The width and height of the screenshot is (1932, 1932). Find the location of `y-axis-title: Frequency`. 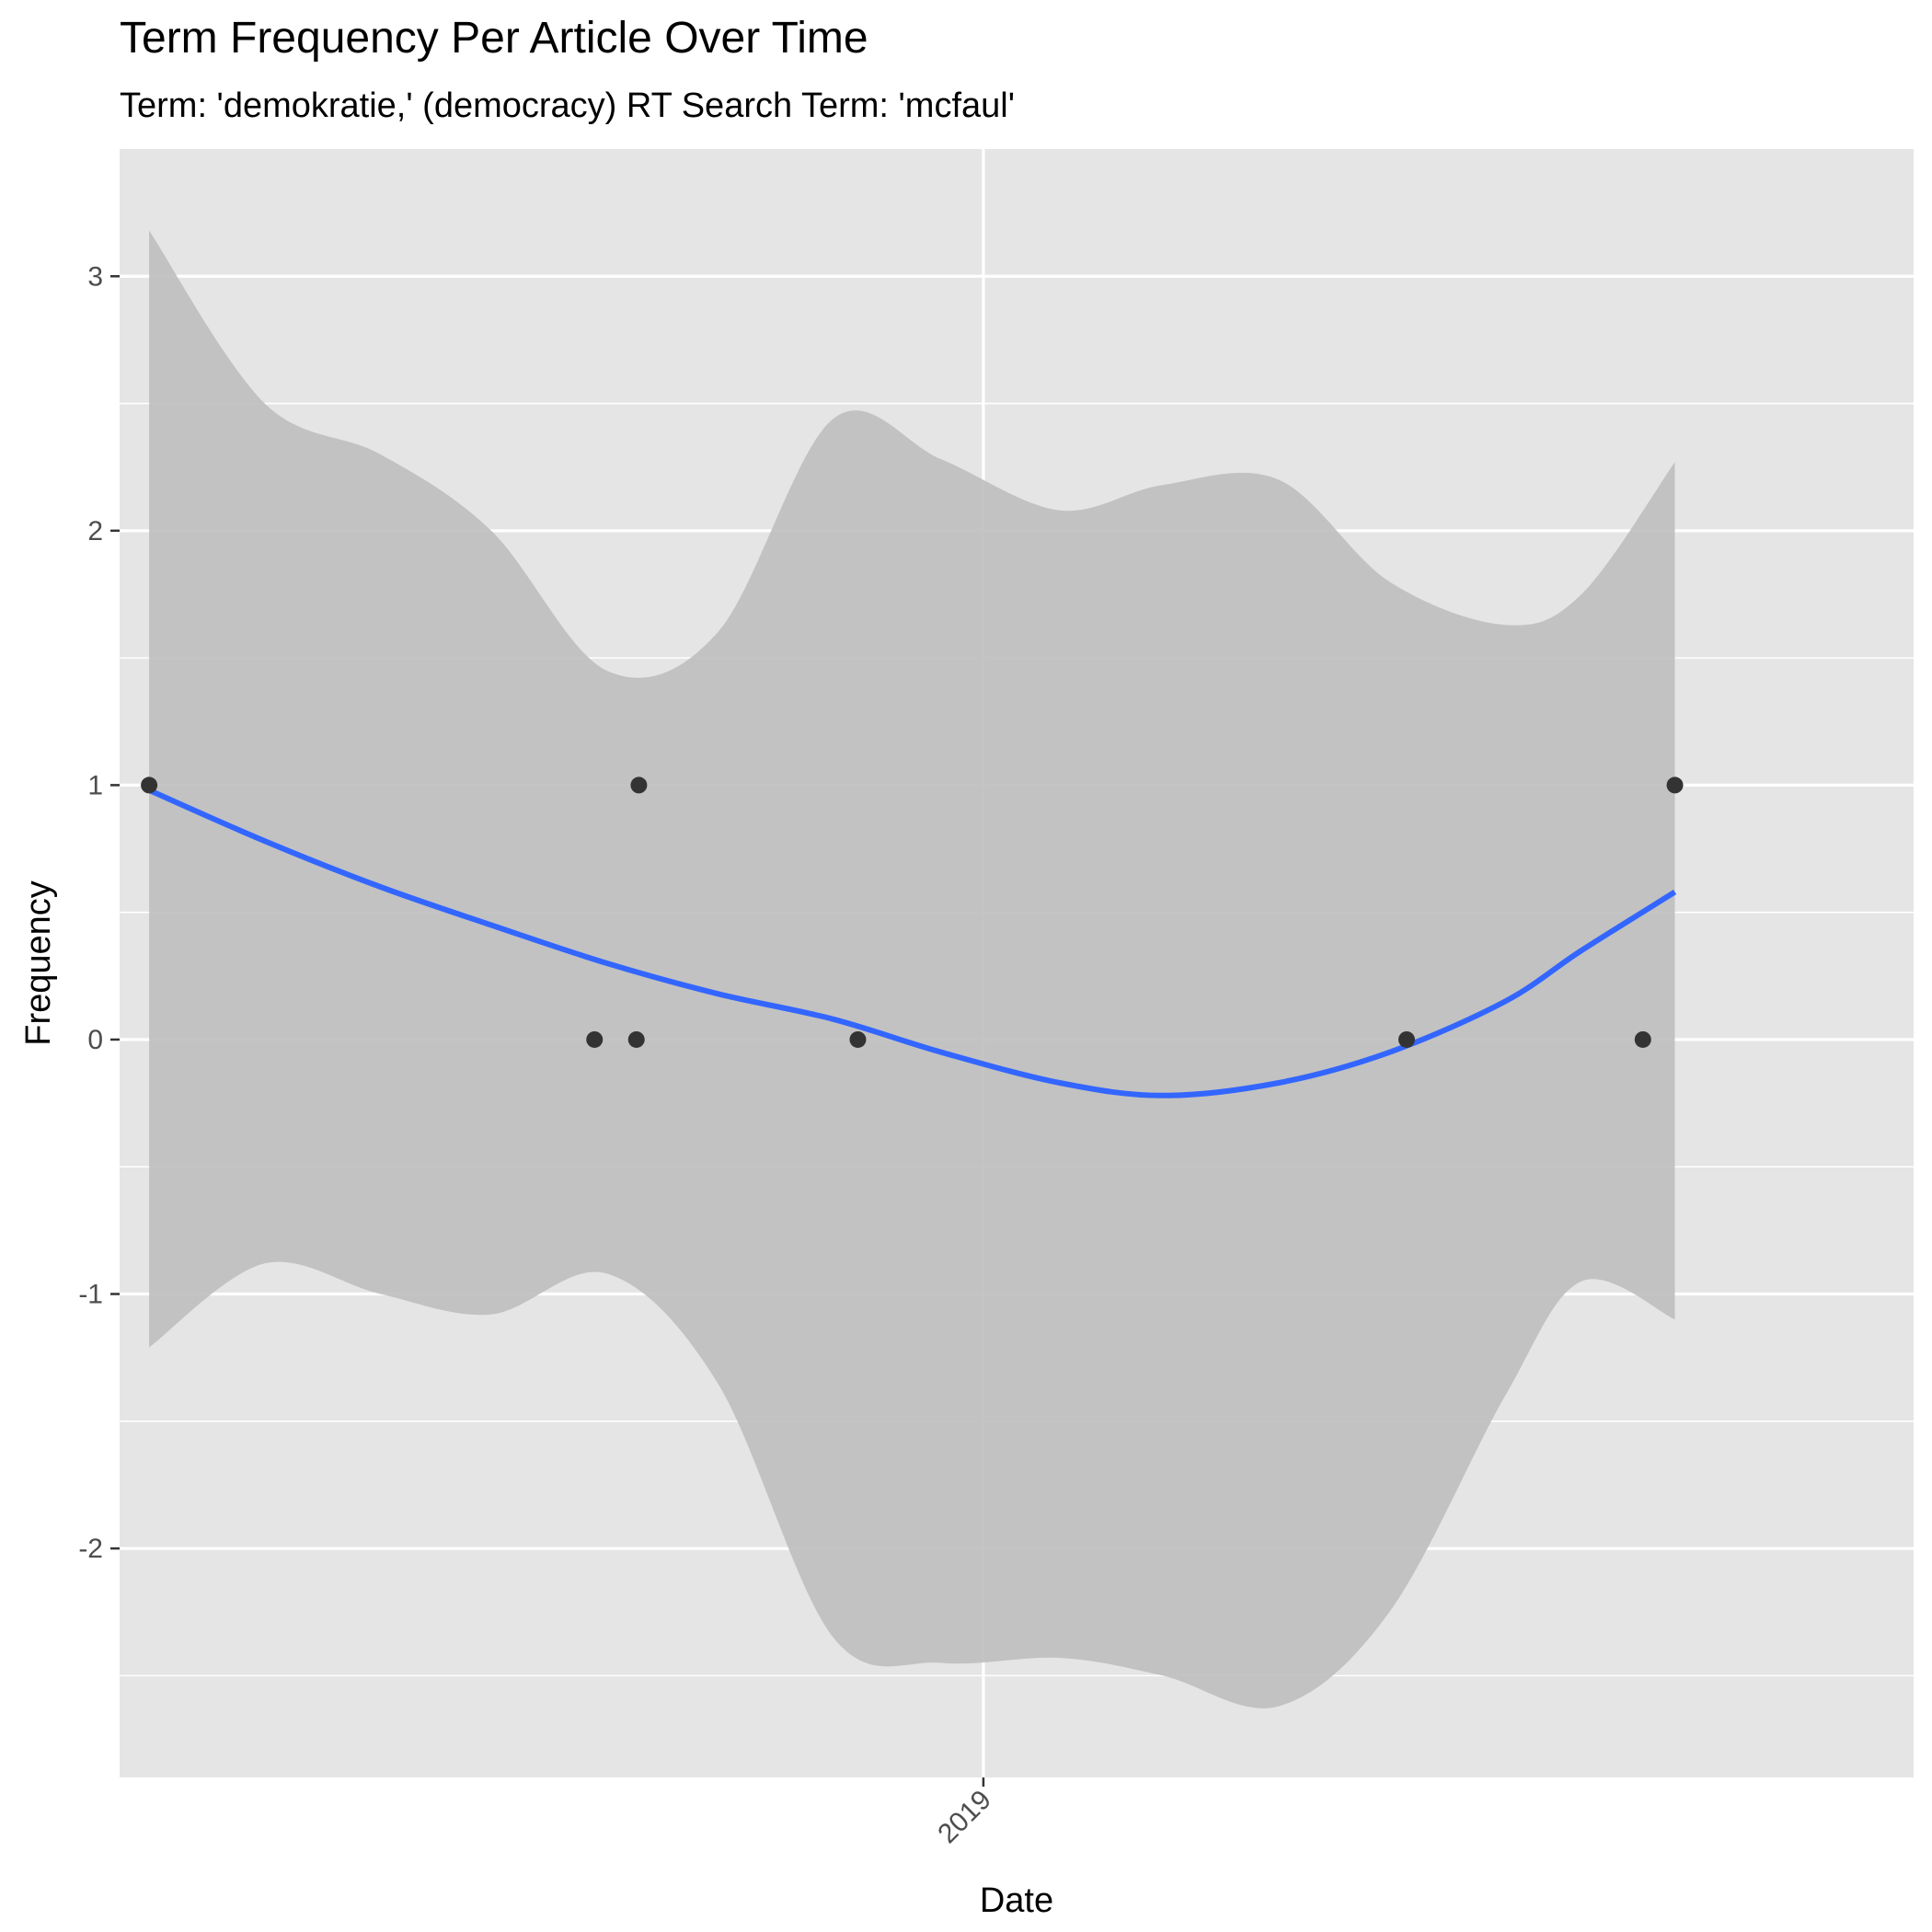

y-axis-title: Frequency is located at coordinates (38, 963).